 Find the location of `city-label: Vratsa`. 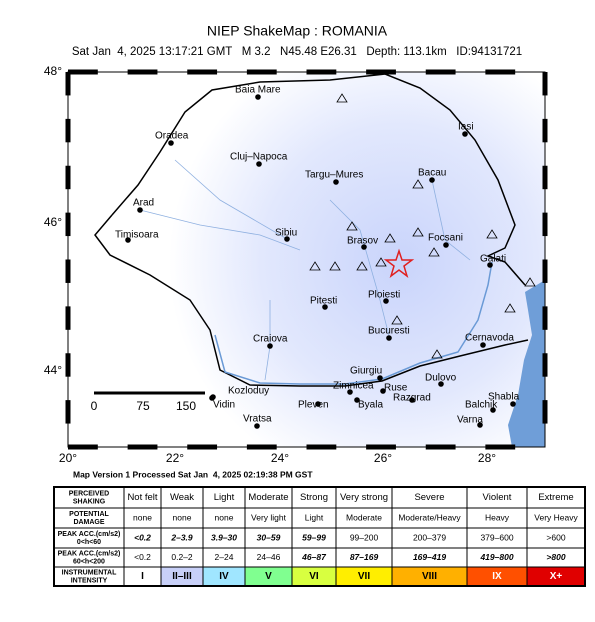

city-label: Vratsa is located at coordinates (257, 419).